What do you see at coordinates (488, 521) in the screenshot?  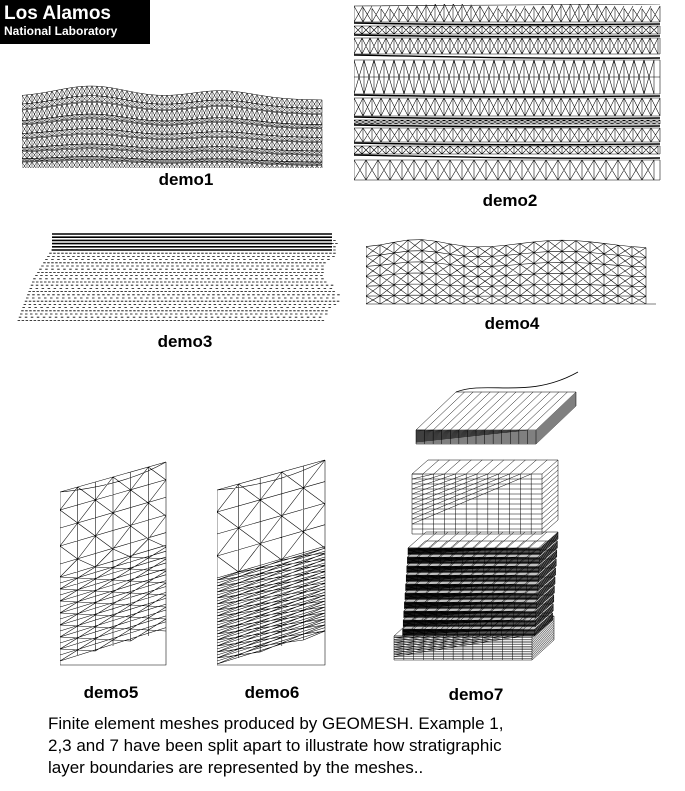 I see `mesh-figure-demo7` at bounding box center [488, 521].